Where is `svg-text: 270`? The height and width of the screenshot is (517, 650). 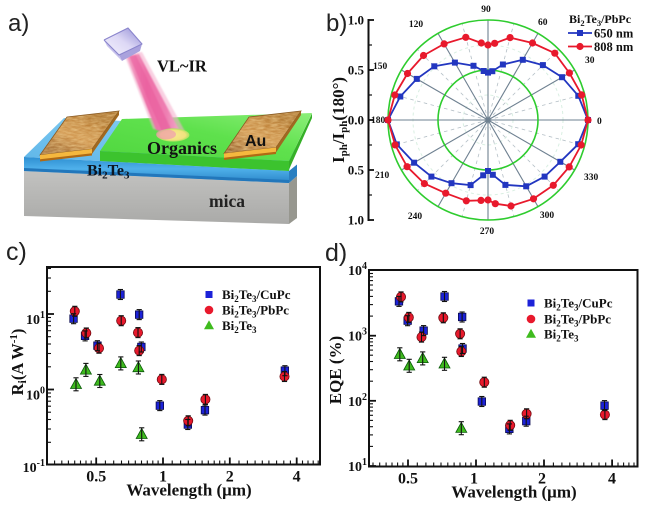 svg-text: 270 is located at coordinates (487, 232).